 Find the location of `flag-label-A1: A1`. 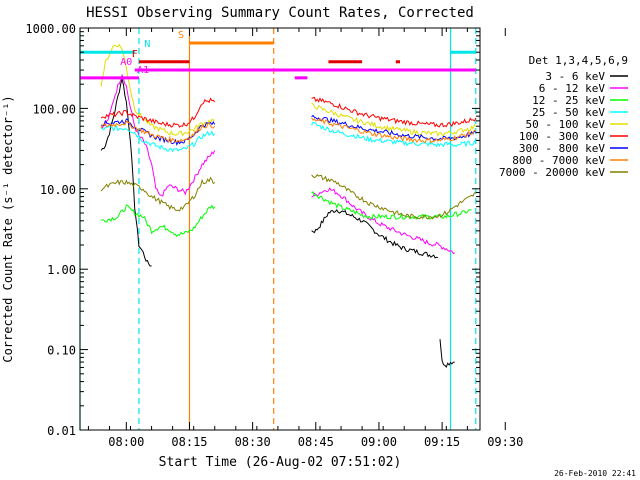

flag-label-A1: A1 is located at coordinates (143, 70).